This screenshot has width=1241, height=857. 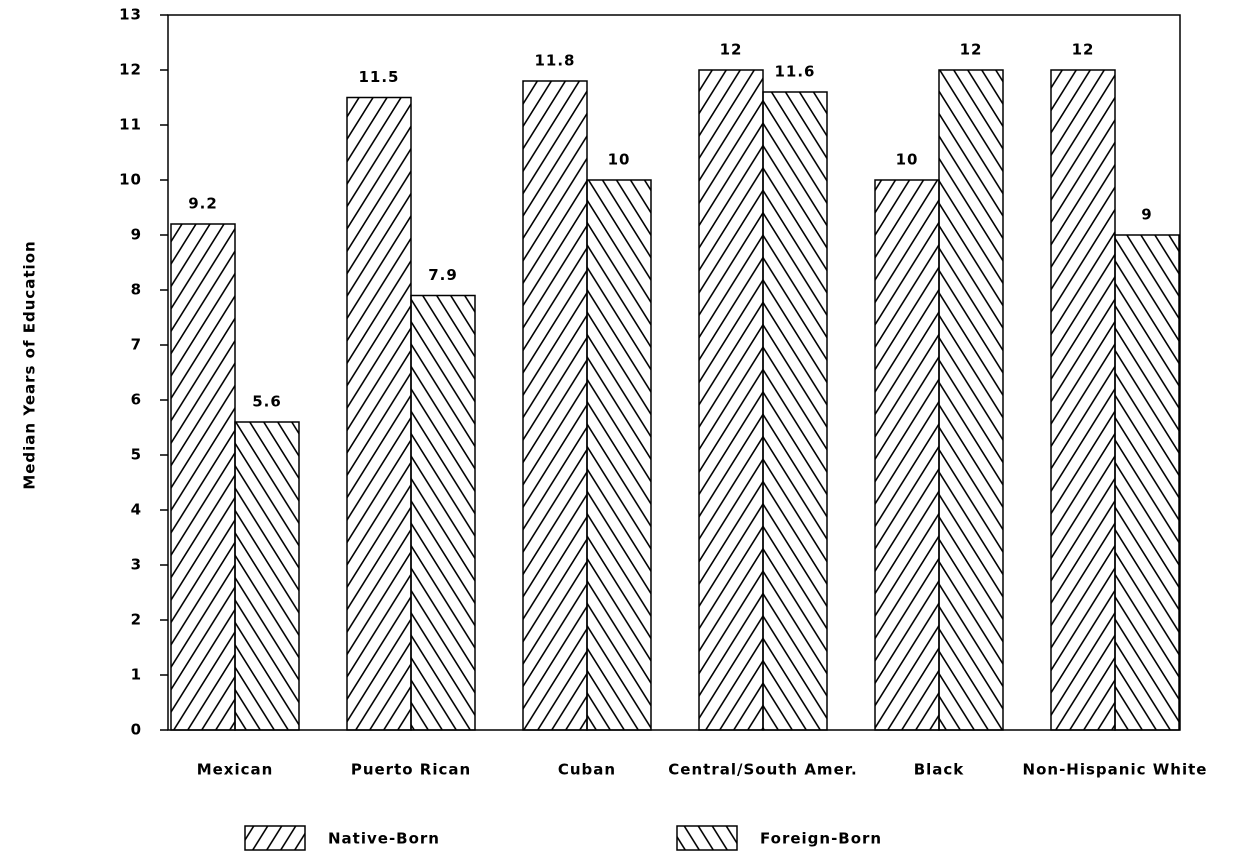 What do you see at coordinates (203, 204) in the screenshot?
I see `value-label: 9.2` at bounding box center [203, 204].